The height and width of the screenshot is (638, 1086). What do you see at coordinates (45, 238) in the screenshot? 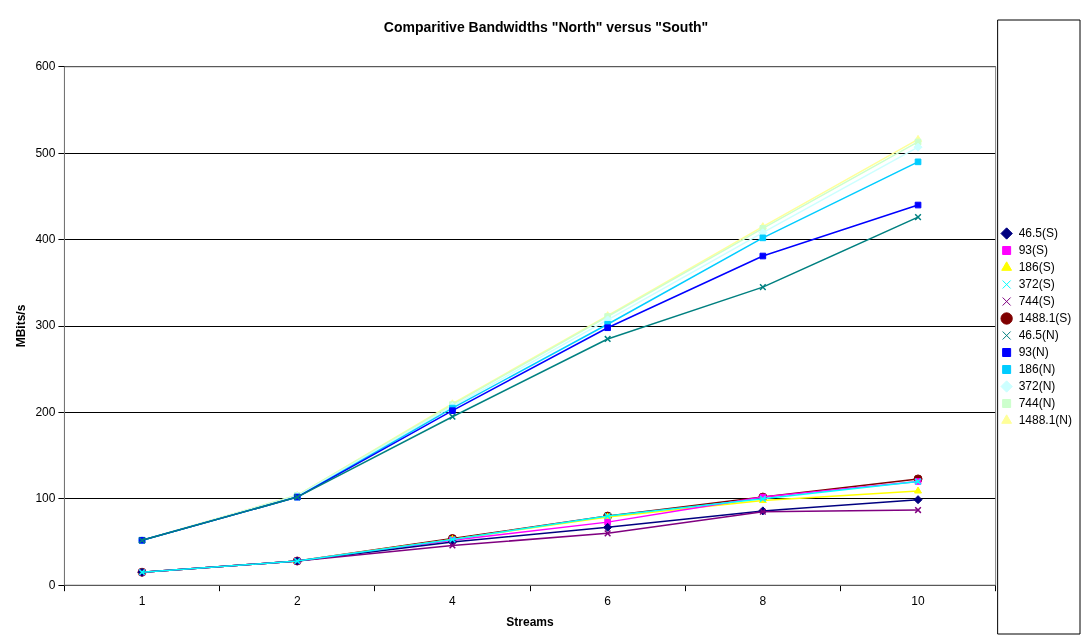
I see `y-tick-label: 400` at bounding box center [45, 238].